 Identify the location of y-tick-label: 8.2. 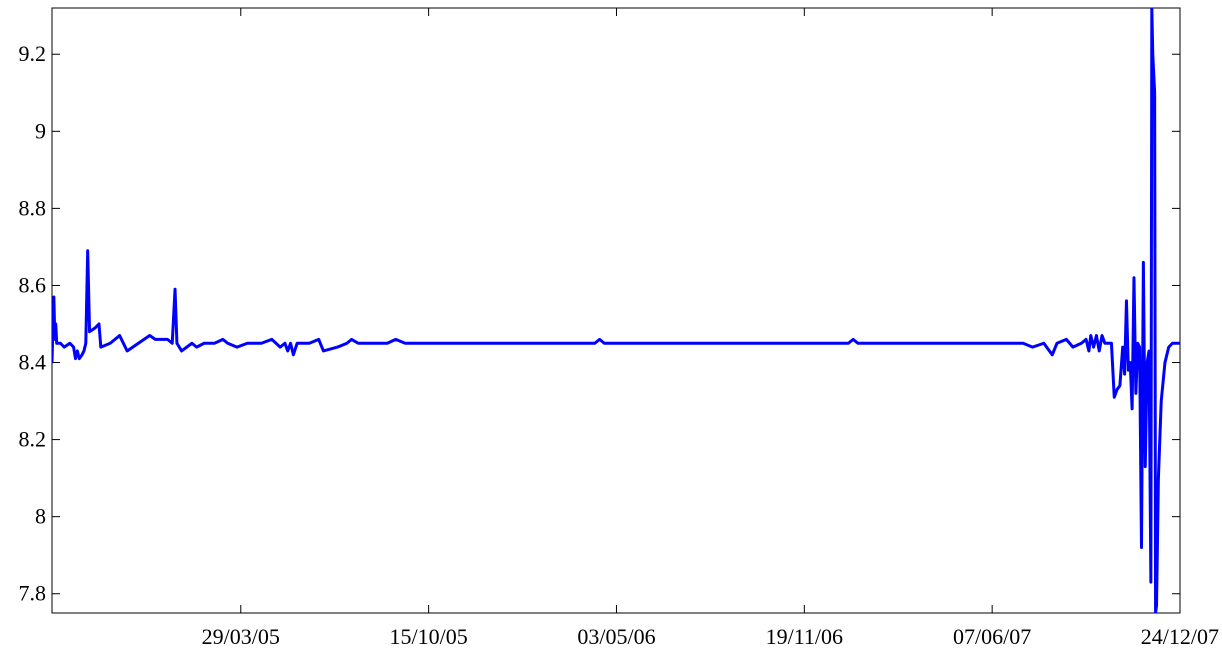
(33, 439).